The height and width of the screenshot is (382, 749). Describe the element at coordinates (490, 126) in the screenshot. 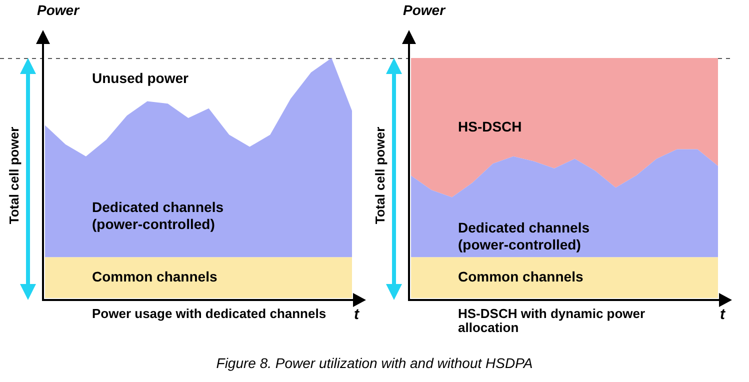

I see `series-label: HS-DSCH` at that location.